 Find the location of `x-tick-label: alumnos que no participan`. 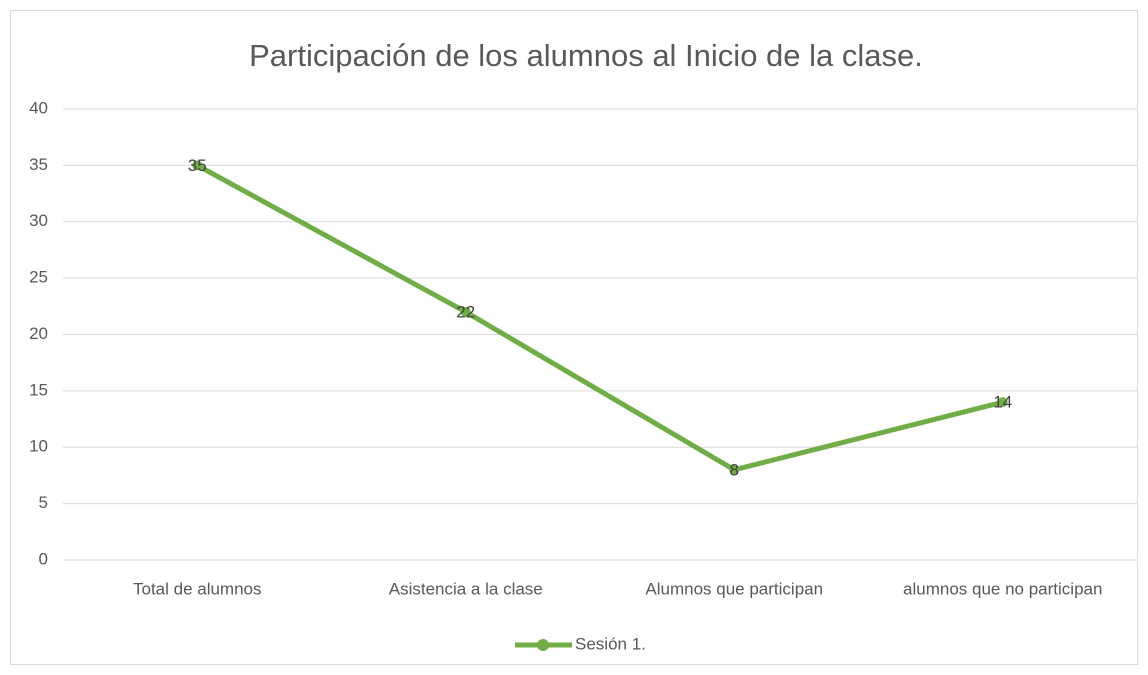

x-tick-label: alumnos que no participan is located at coordinates (1002, 588).